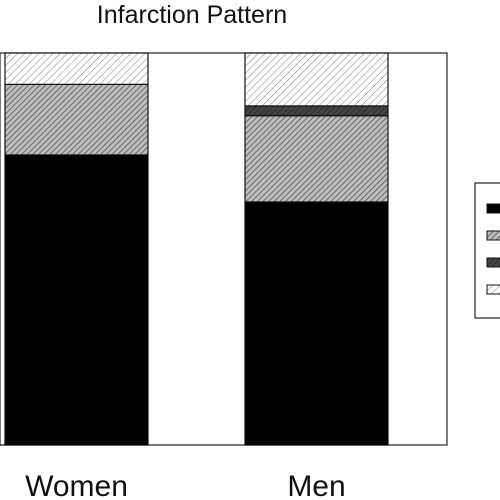 The width and height of the screenshot is (500, 500). Describe the element at coordinates (76, 68) in the screenshot. I see `bar-segment-women-light-hatched` at that location.